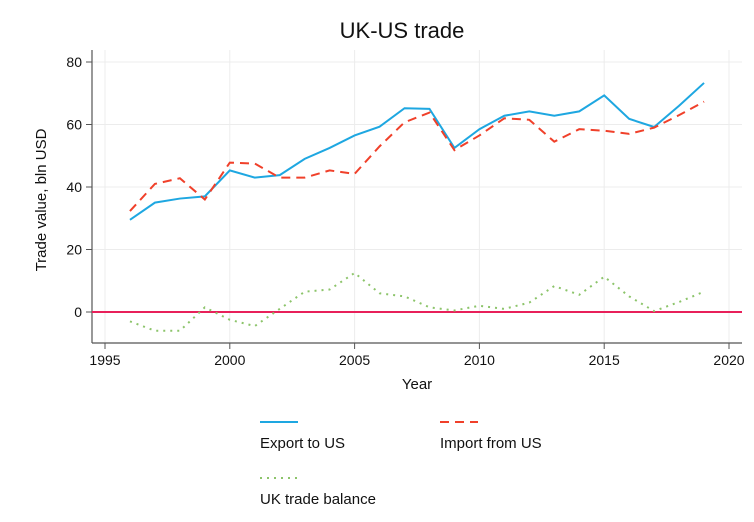  What do you see at coordinates (78, 312) in the screenshot?
I see `y-tick-label: 0` at bounding box center [78, 312].